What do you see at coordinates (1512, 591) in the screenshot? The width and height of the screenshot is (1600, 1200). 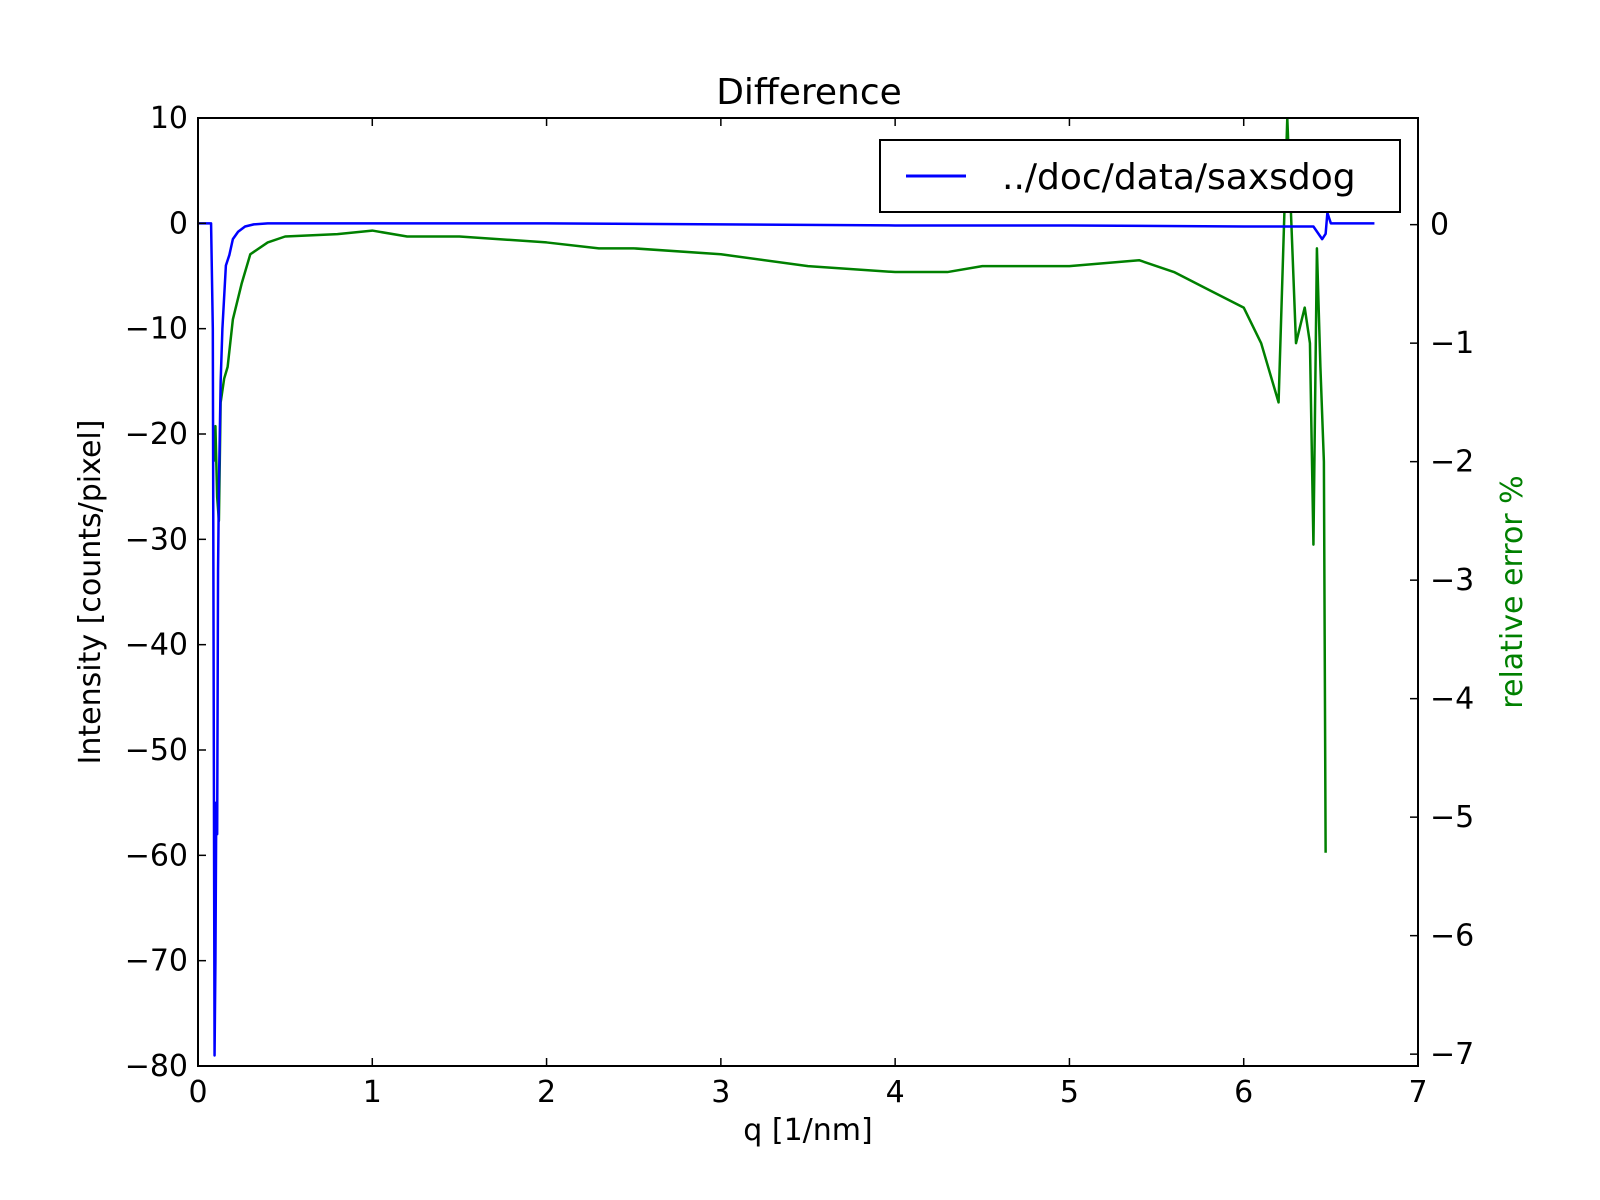 I see `y2-axis-label: relative error %` at bounding box center [1512, 591].